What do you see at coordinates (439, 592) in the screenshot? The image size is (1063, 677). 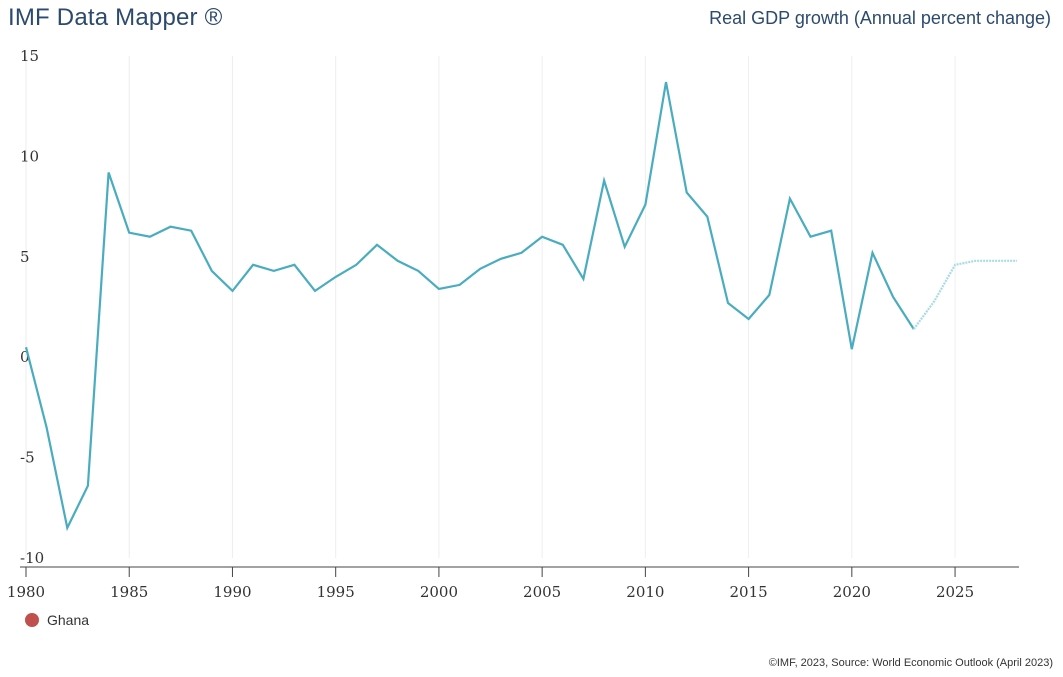 I see `x-tick-label: 2000` at bounding box center [439, 592].